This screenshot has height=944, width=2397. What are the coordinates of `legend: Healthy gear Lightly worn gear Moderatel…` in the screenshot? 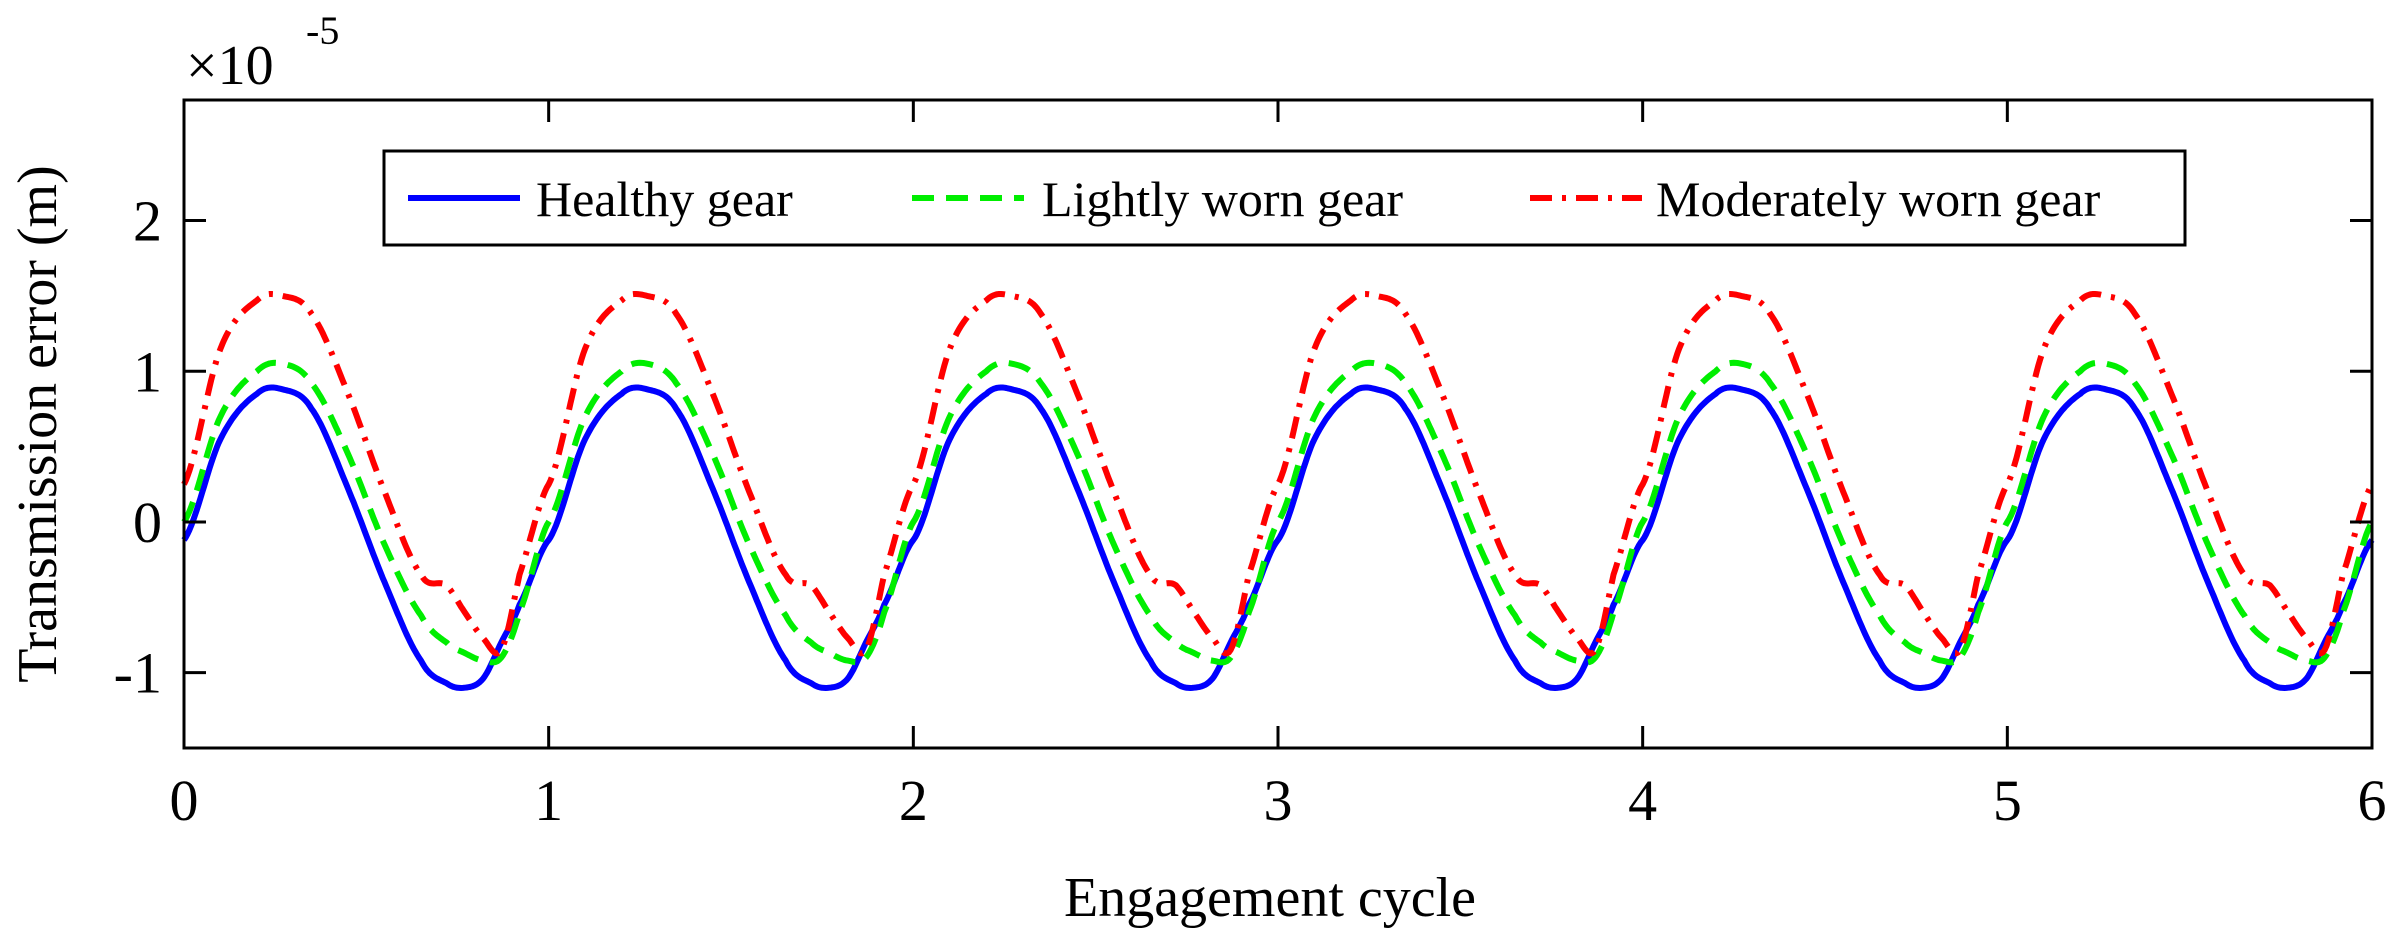 It's located at (1284, 198).